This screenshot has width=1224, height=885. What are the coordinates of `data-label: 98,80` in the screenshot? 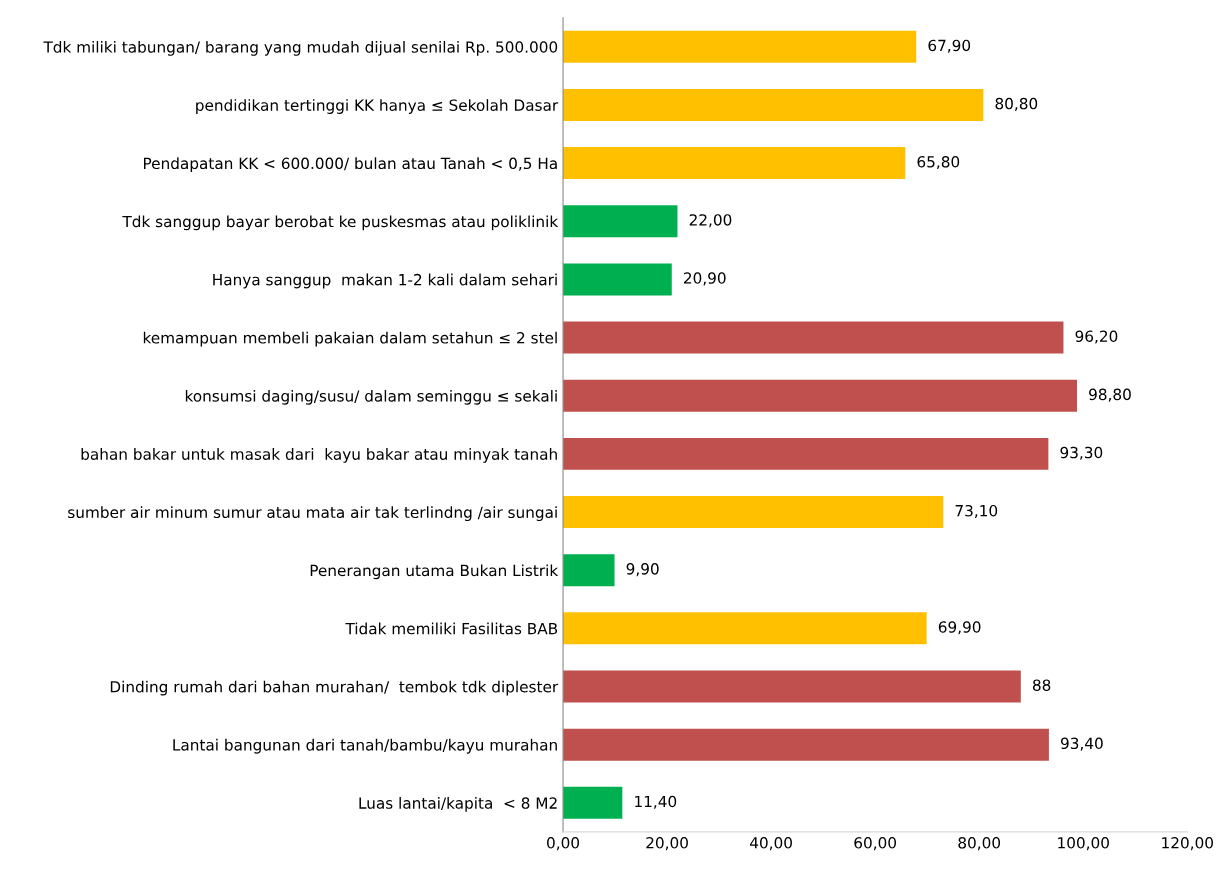 It's located at (1110, 395).